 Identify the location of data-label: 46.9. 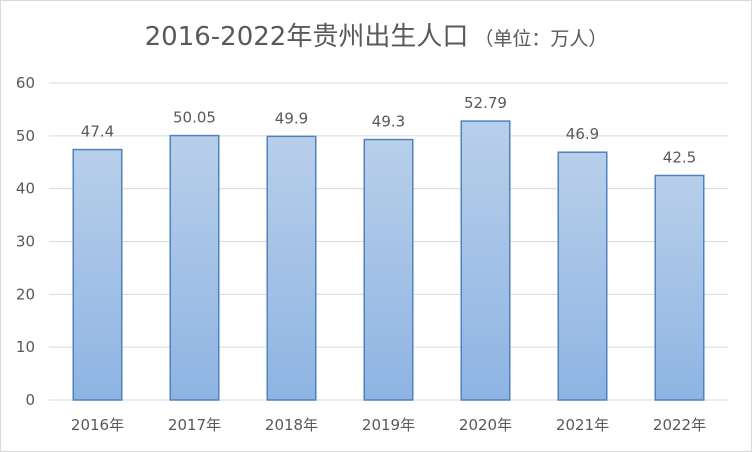
(582, 134).